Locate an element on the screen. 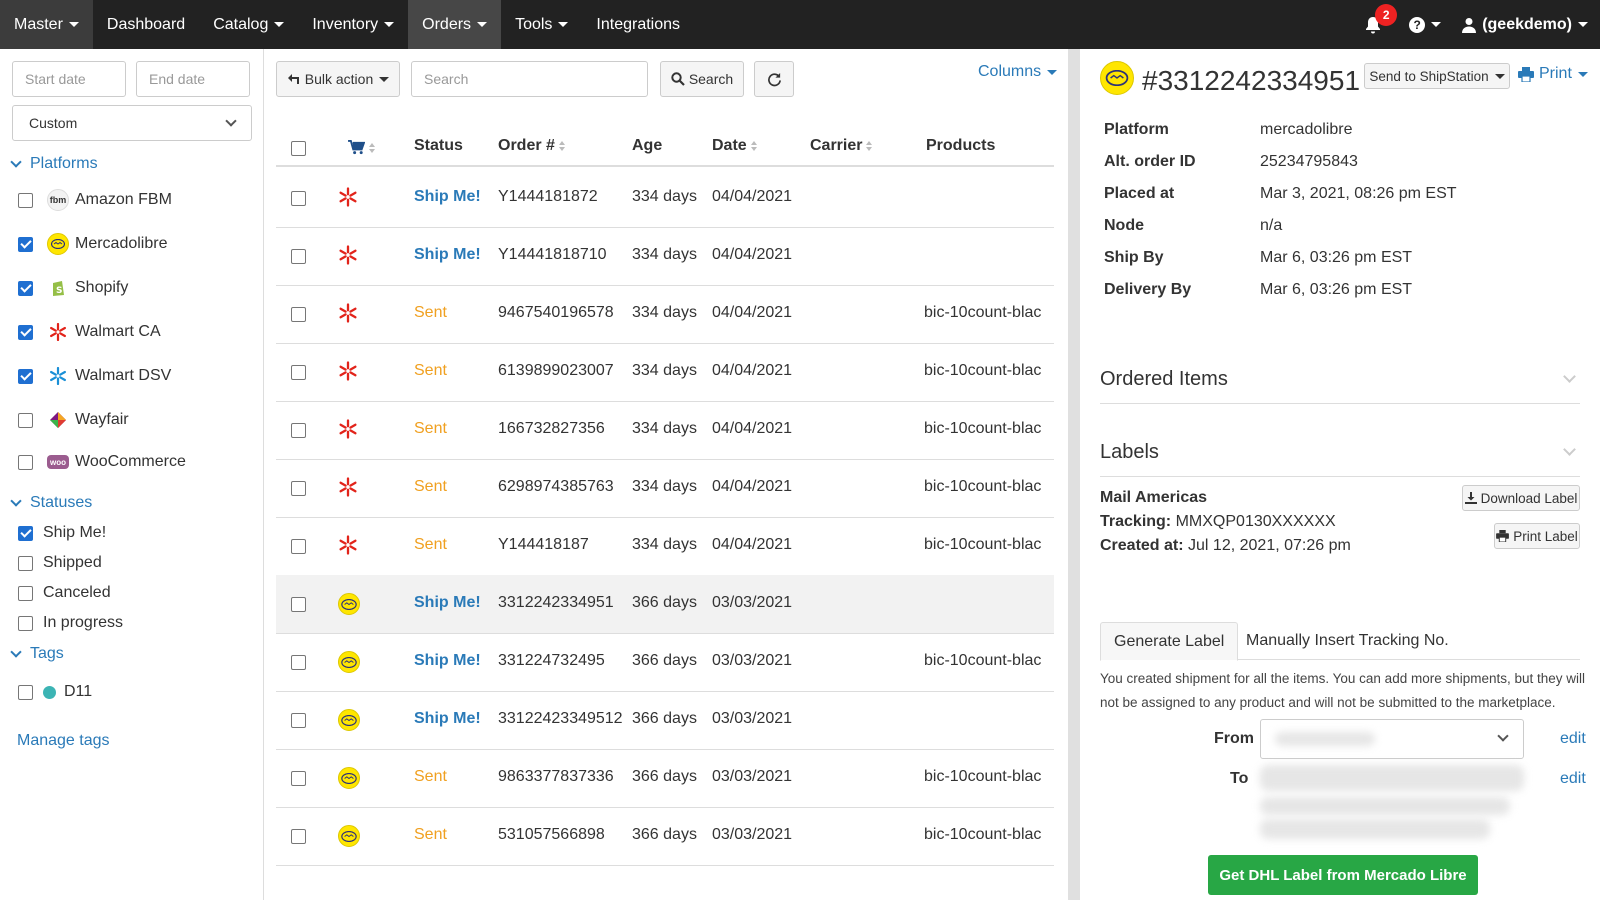 The image size is (1600, 900). order-row: Ship Me! 33122423349512 366 days 03/03/2021 is located at coordinates (665, 720).